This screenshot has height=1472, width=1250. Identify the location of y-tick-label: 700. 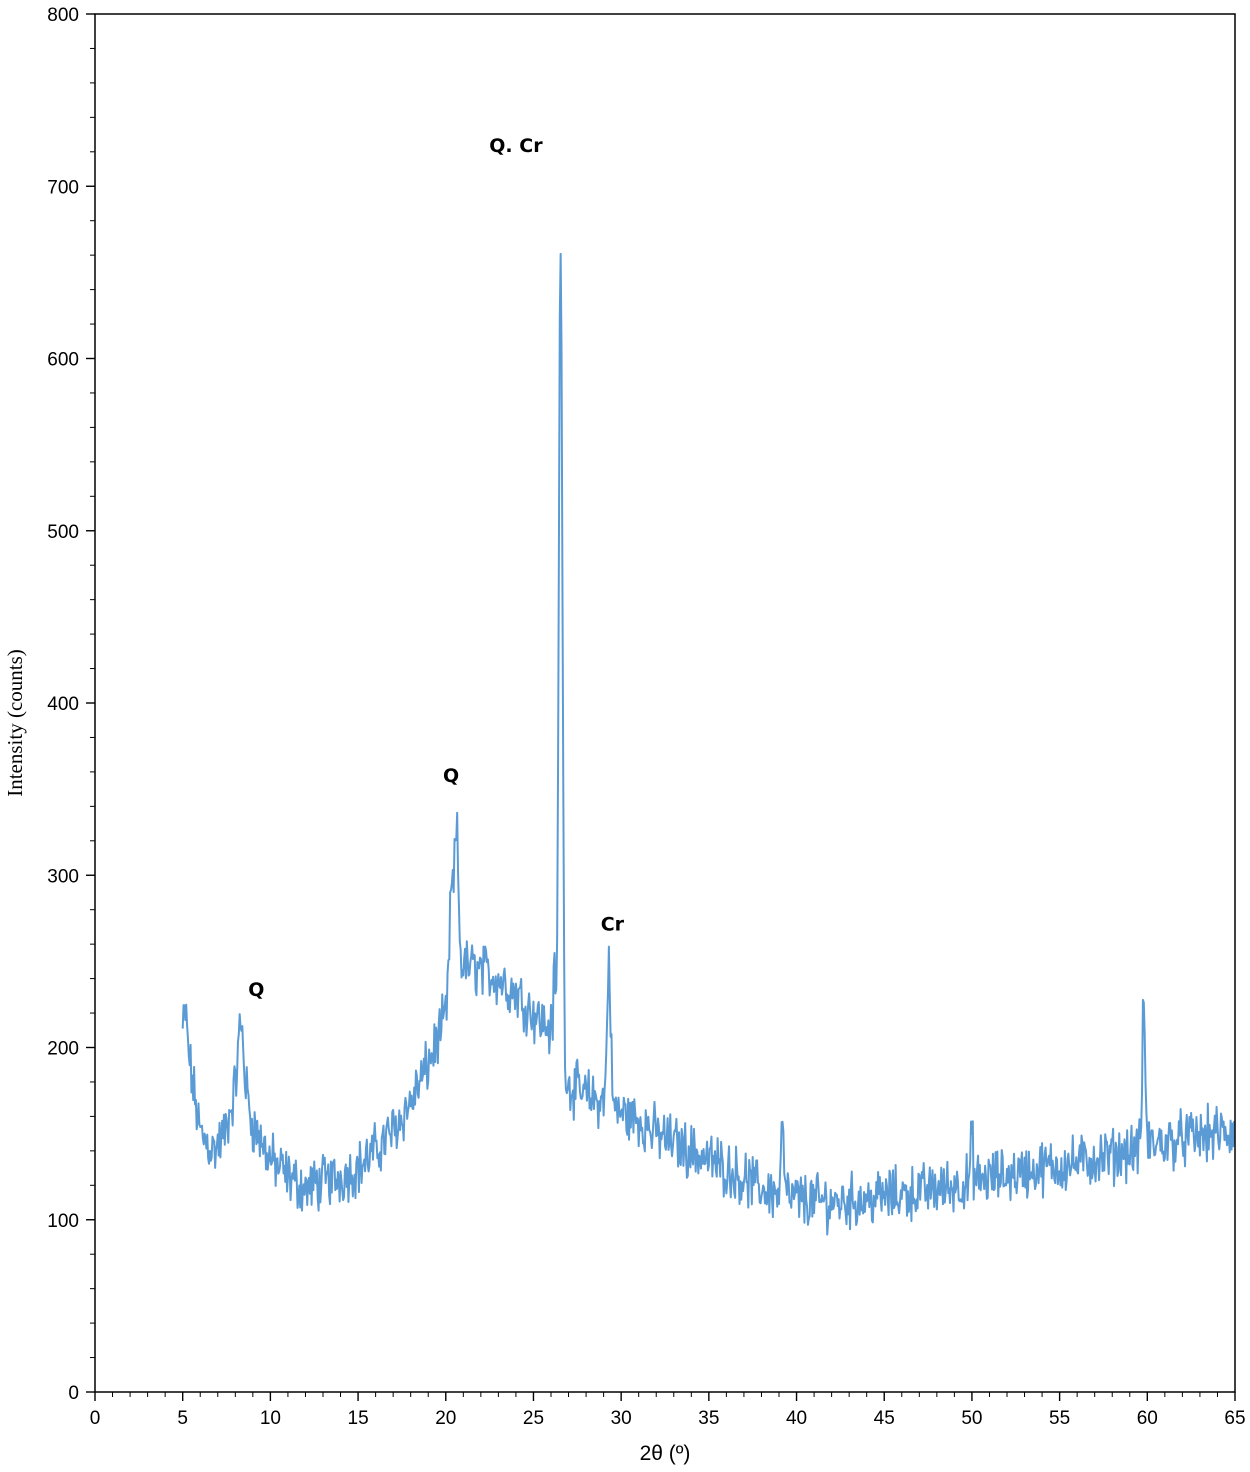
(63, 187).